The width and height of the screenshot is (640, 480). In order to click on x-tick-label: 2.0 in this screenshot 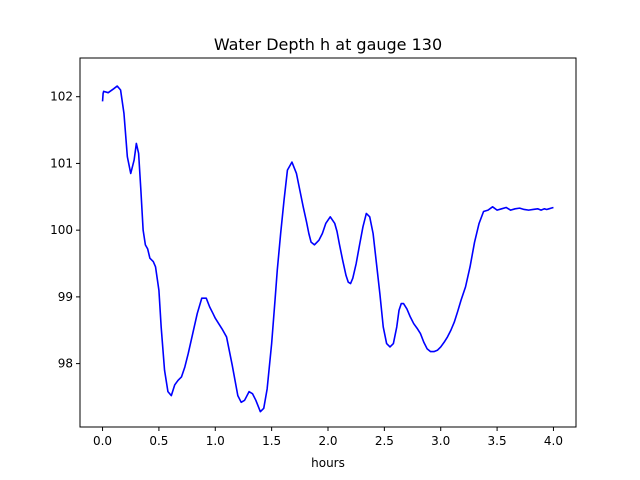, I will do `click(327, 441)`.